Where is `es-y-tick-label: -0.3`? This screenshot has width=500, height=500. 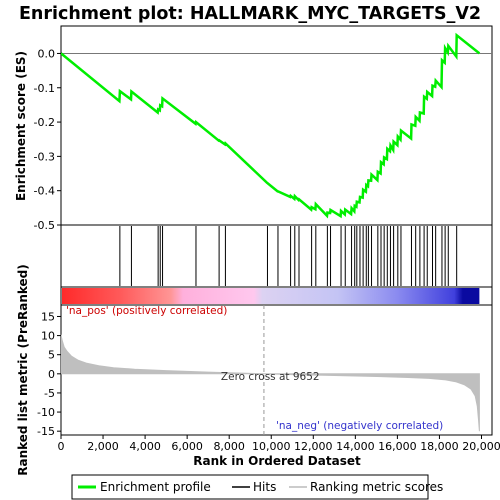 es-y-tick-label: -0.3 is located at coordinates (44, 156).